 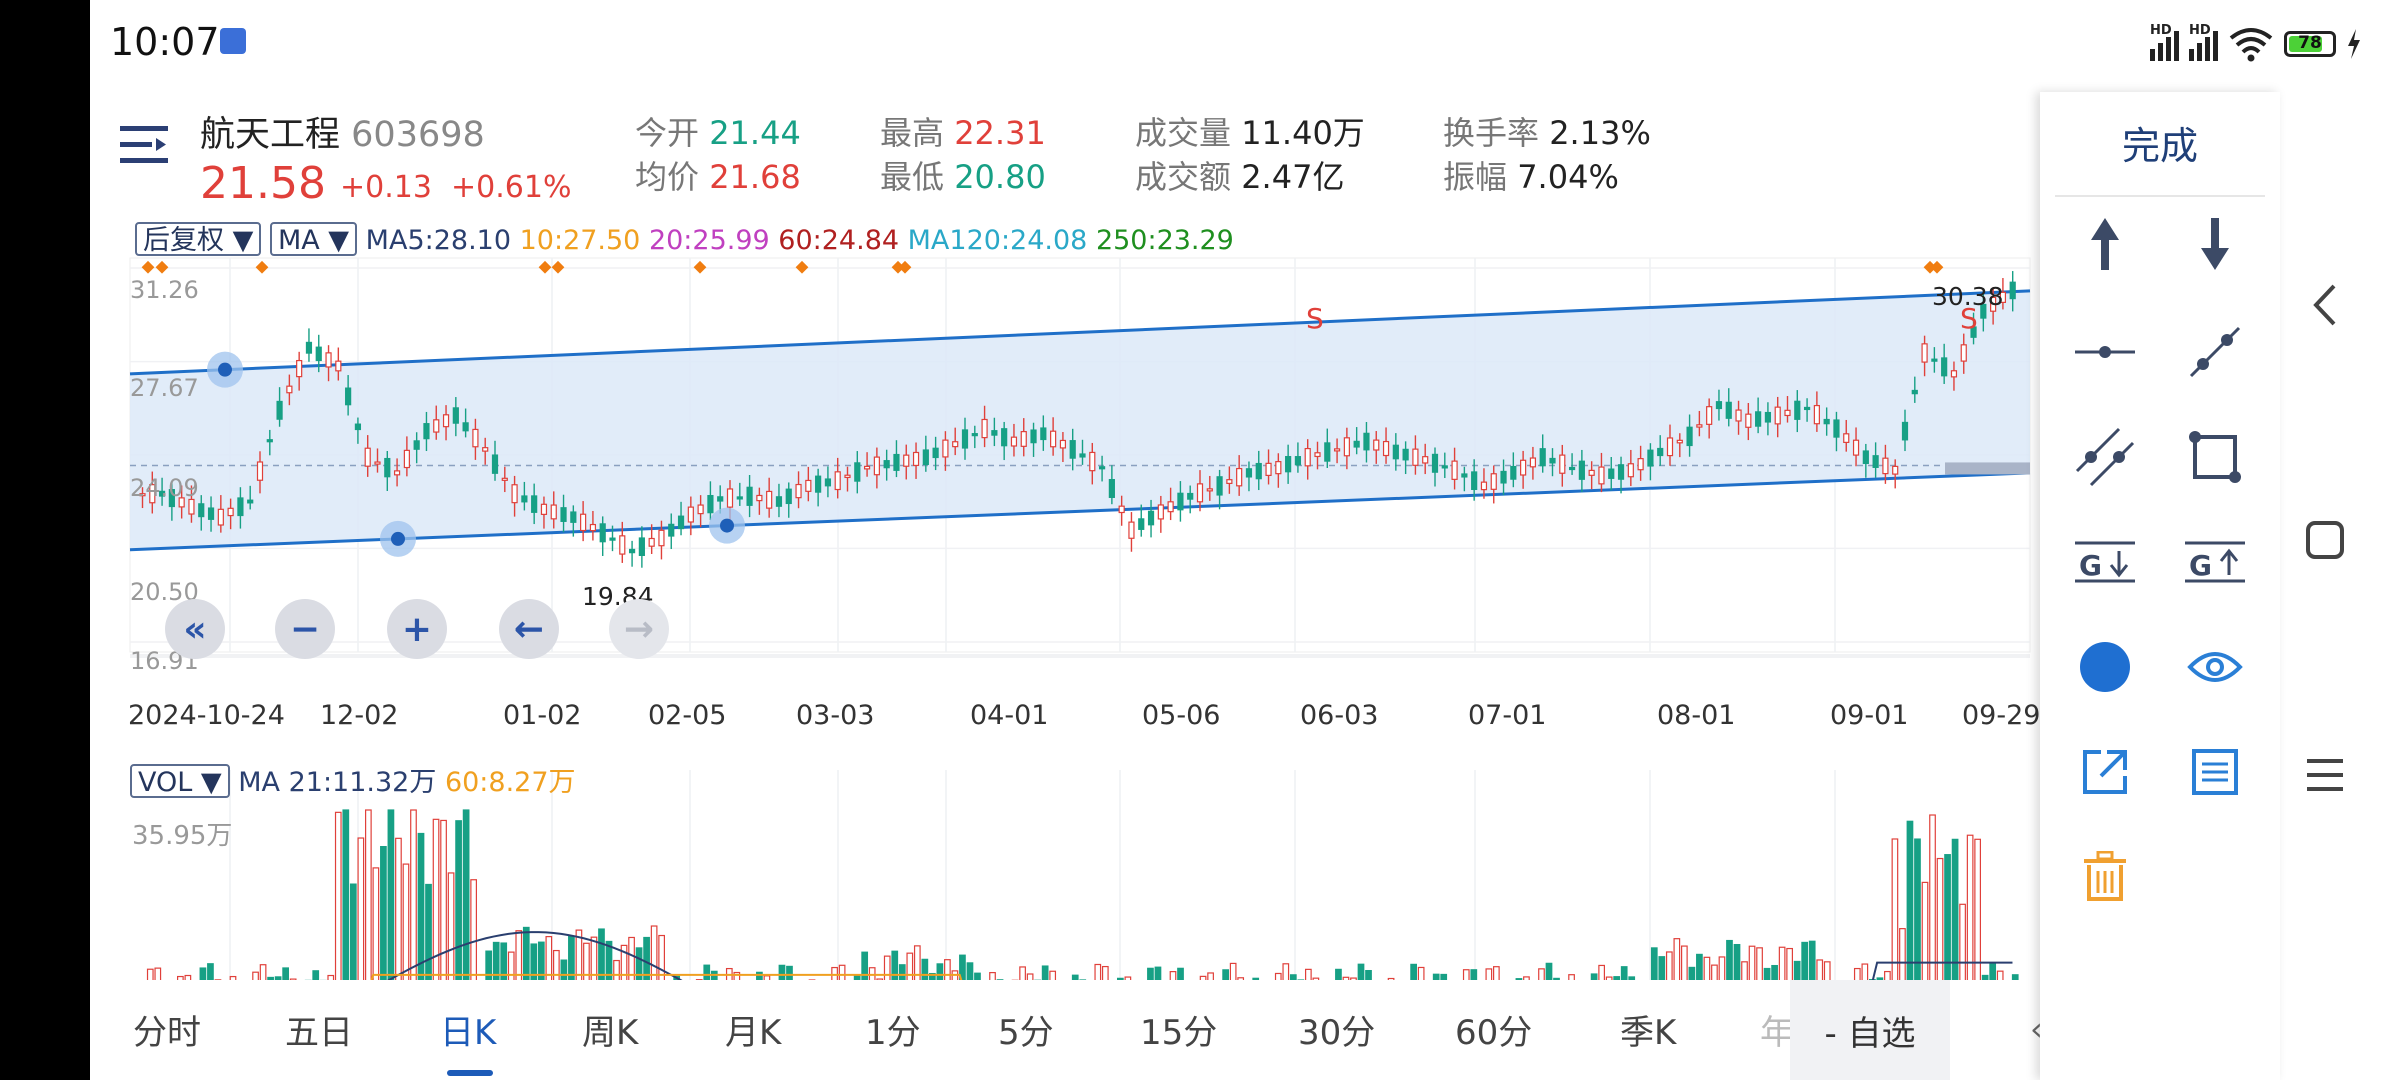 I want to click on active-tab-indicator, so click(x=470, y=1073).